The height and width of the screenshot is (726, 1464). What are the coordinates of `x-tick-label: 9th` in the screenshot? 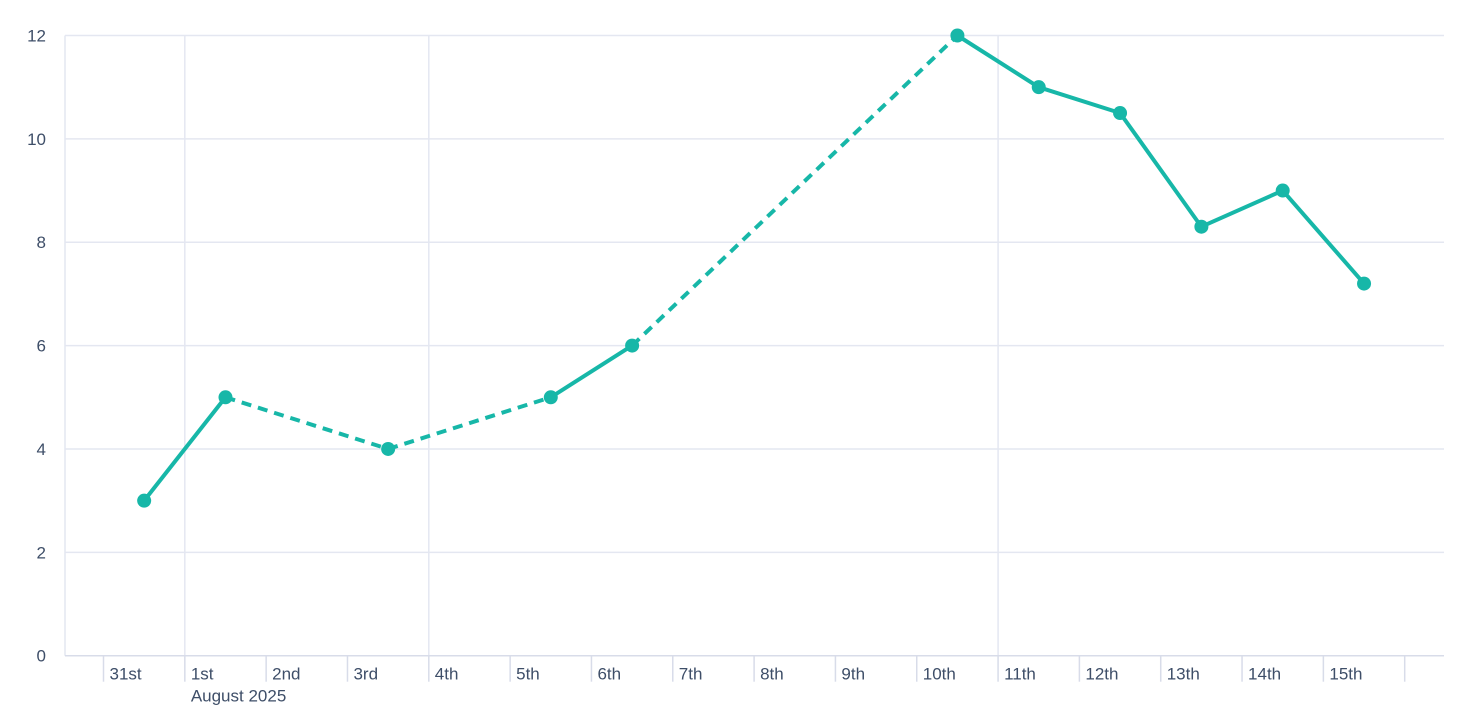 It's located at (853, 674).